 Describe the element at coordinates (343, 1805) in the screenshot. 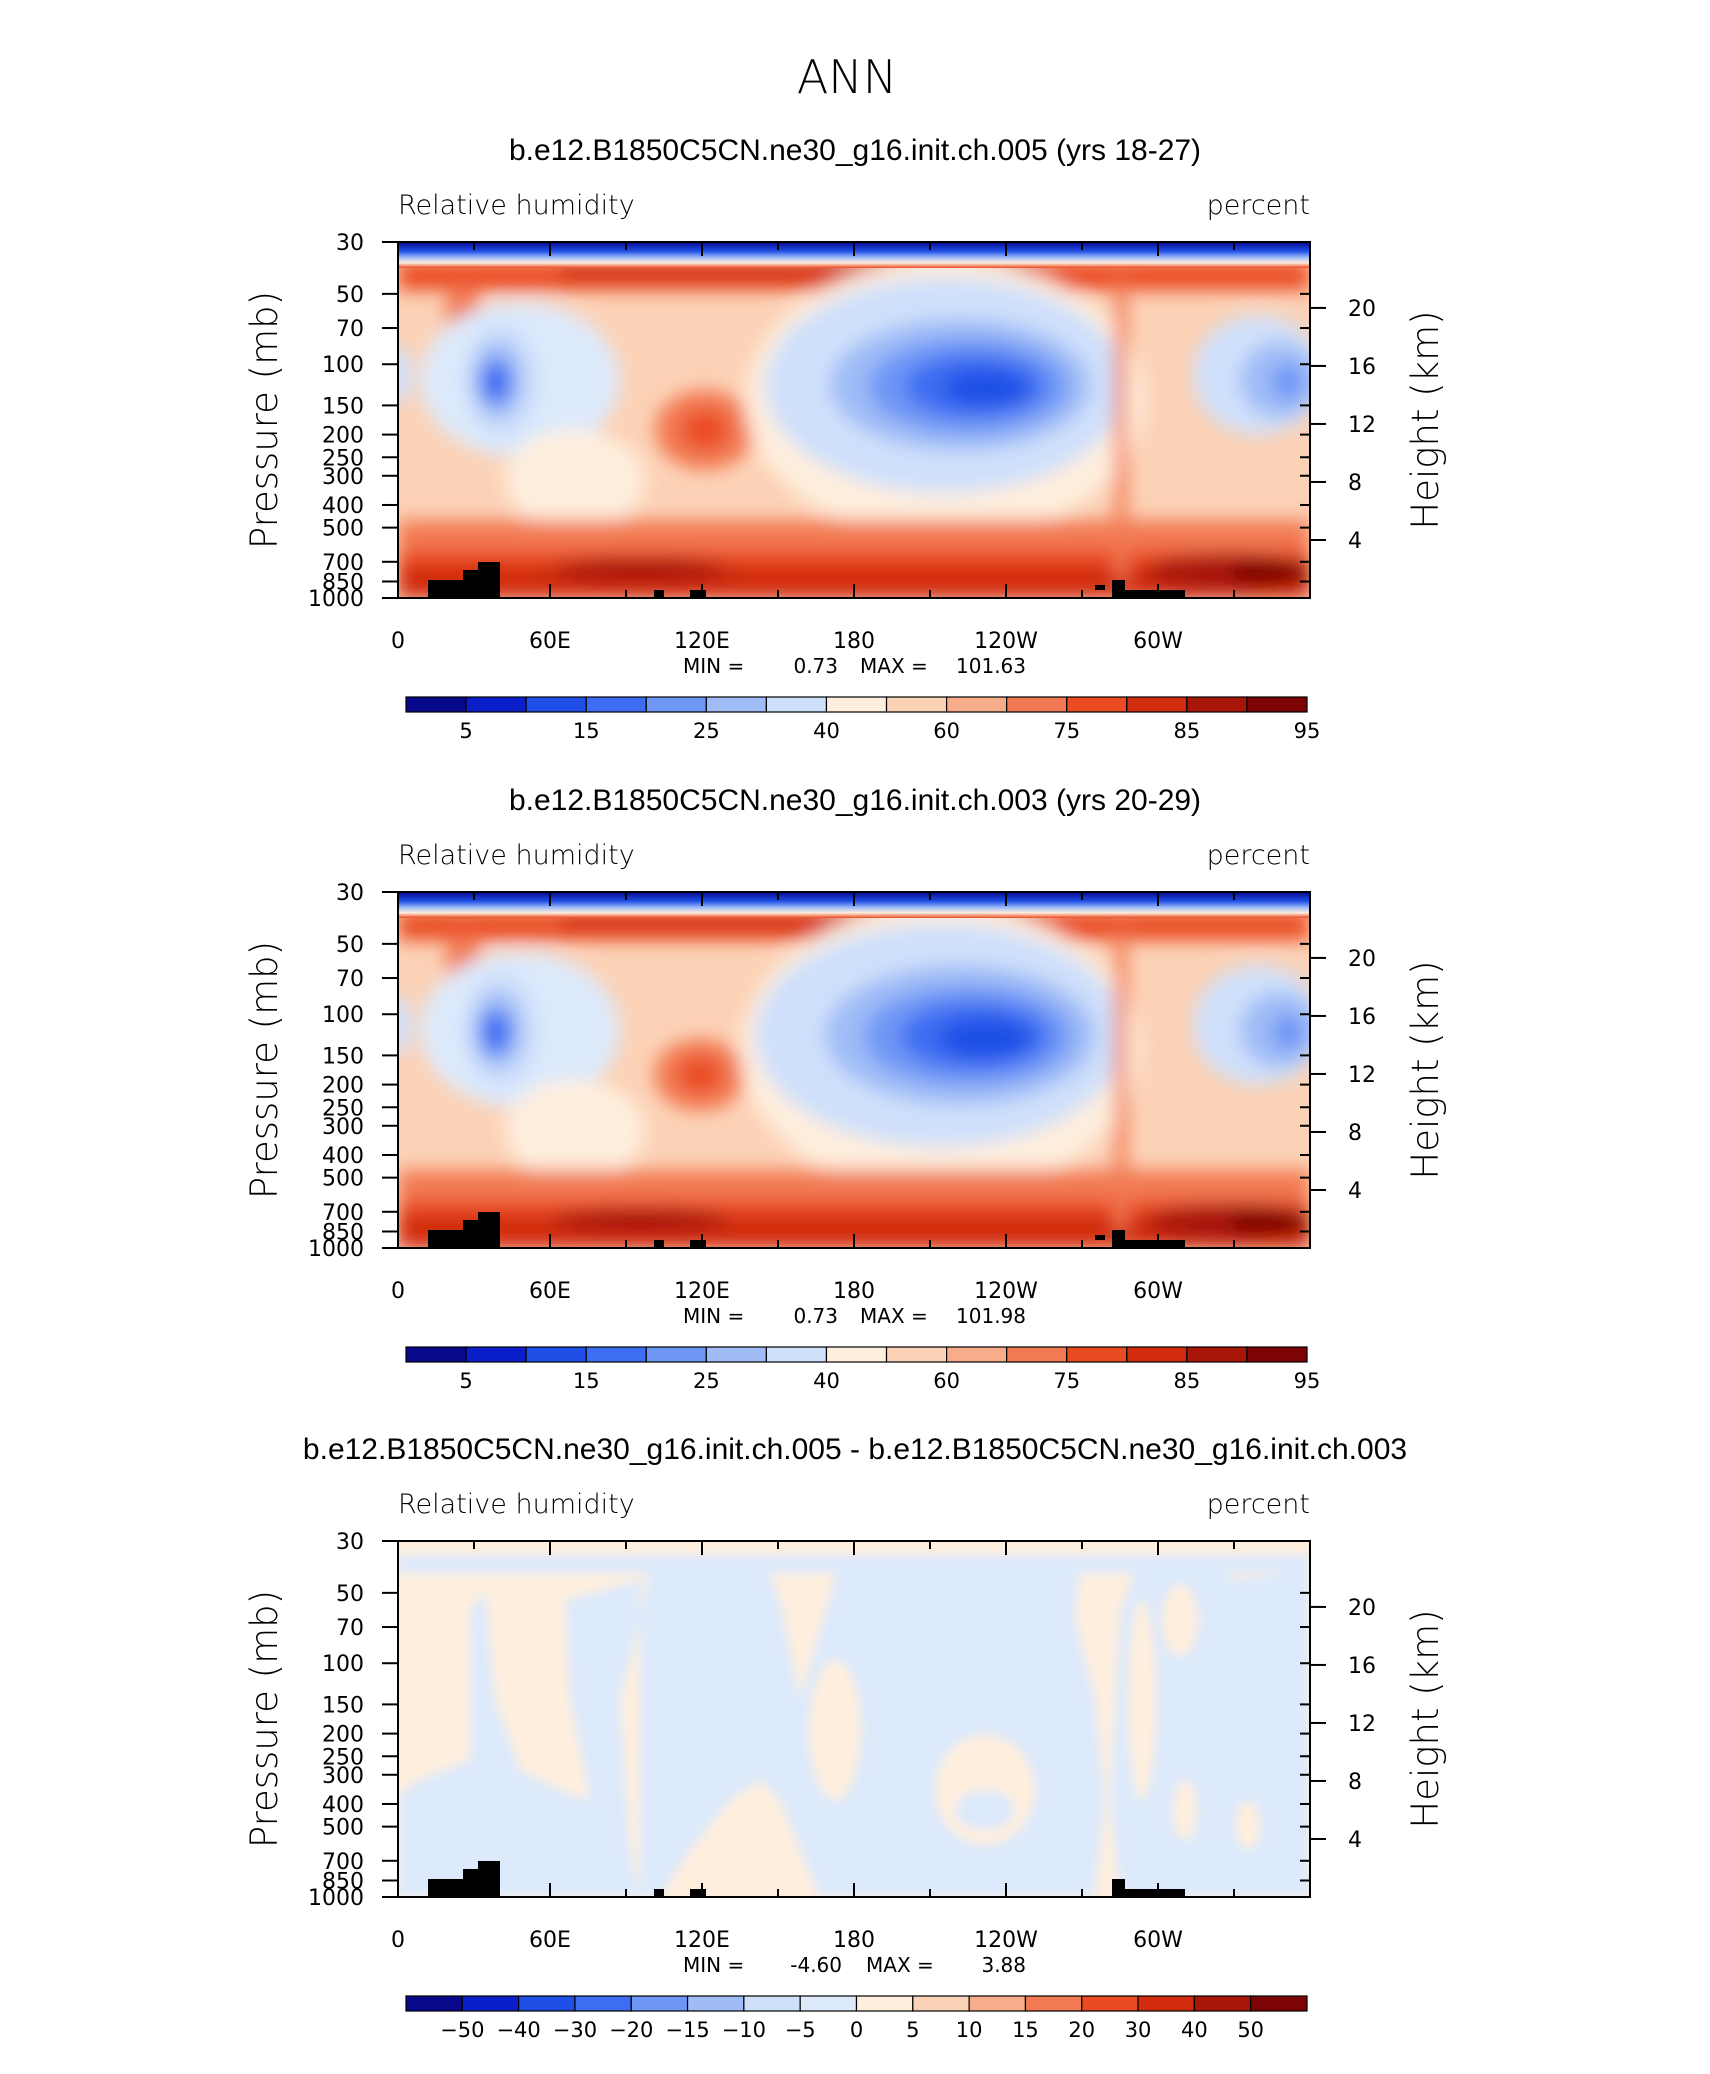

I see `panel-3-y-tick-label: 400` at that location.